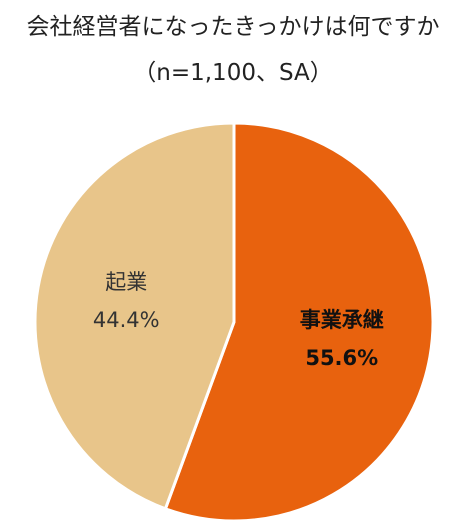  I want to click on slice-name-label-0: 事業承継, so click(342, 320).